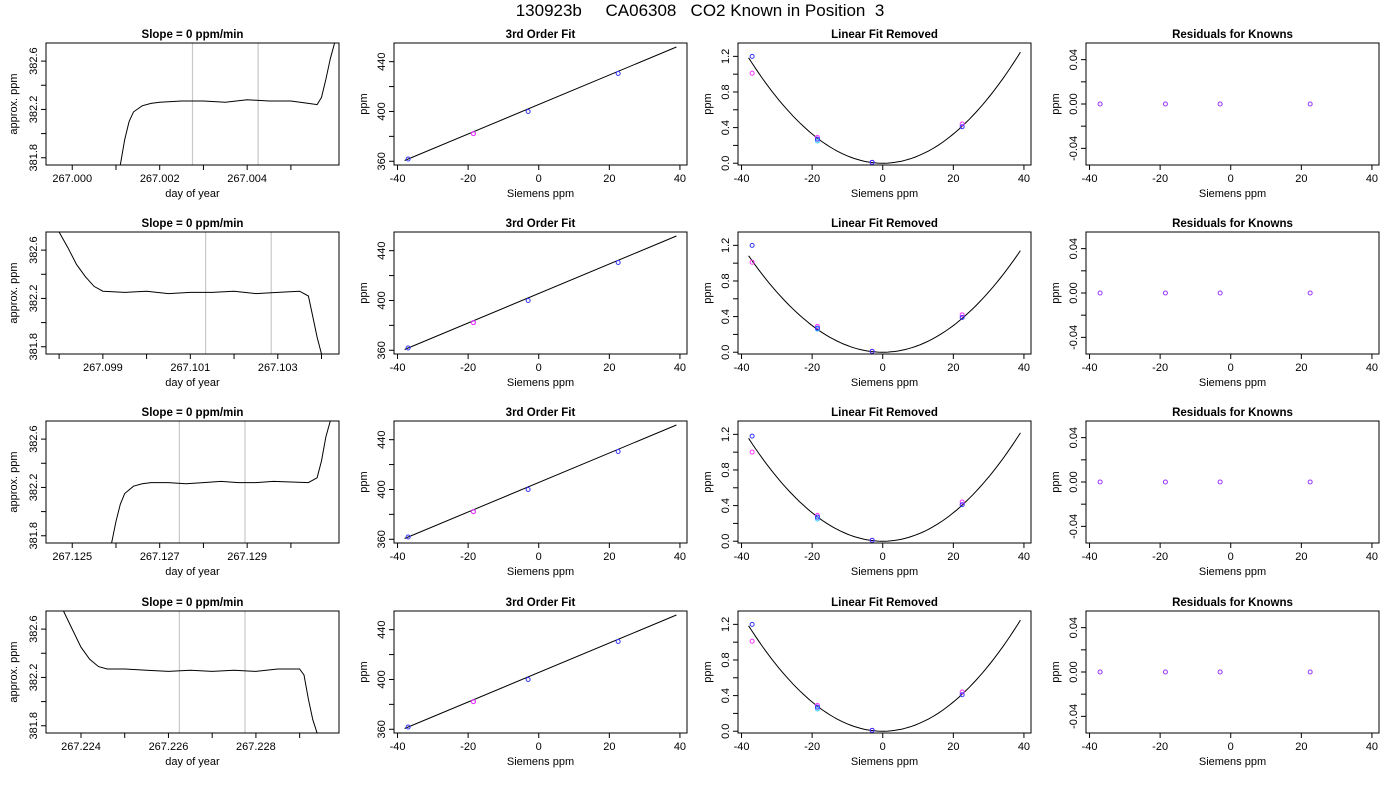 Image resolution: width=1400 pixels, height=800 pixels. Describe the element at coordinates (278, 368) in the screenshot. I see `x-tick-label: 267.103` at that location.